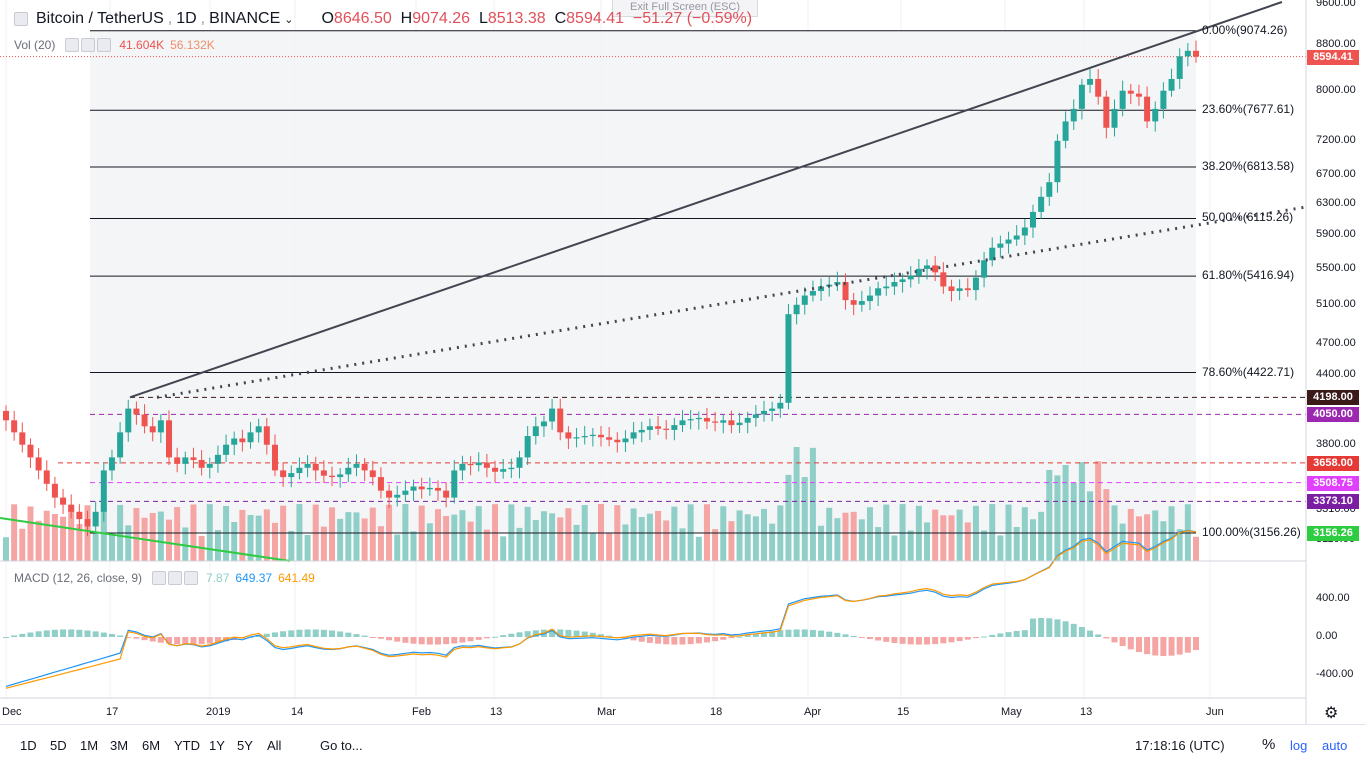 The width and height of the screenshot is (1366, 769). What do you see at coordinates (89, 745) in the screenshot?
I see `timeframe-button: 1M` at bounding box center [89, 745].